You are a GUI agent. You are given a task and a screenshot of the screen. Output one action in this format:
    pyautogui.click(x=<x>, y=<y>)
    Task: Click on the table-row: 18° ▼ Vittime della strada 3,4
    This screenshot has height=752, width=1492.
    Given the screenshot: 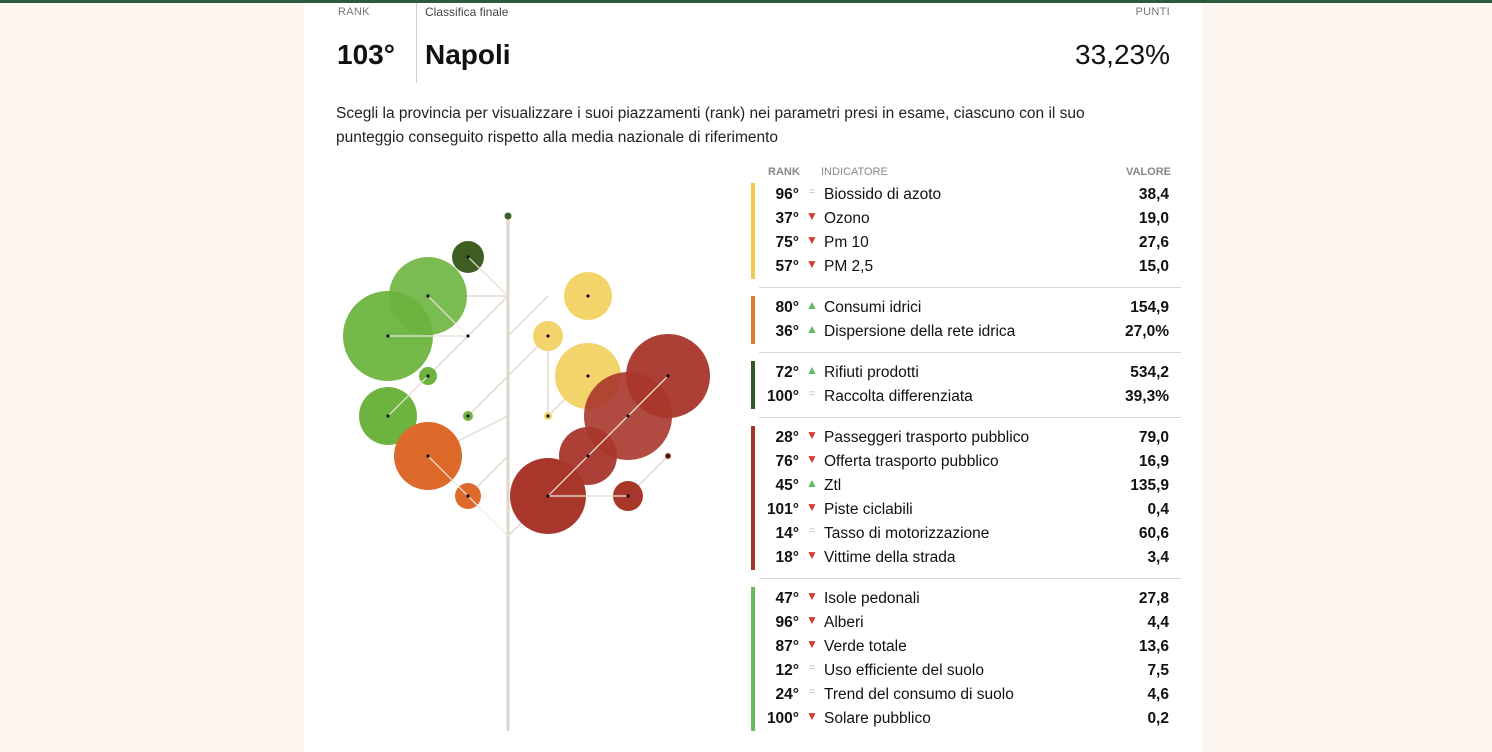 What is the action you would take?
    pyautogui.click(x=966, y=558)
    